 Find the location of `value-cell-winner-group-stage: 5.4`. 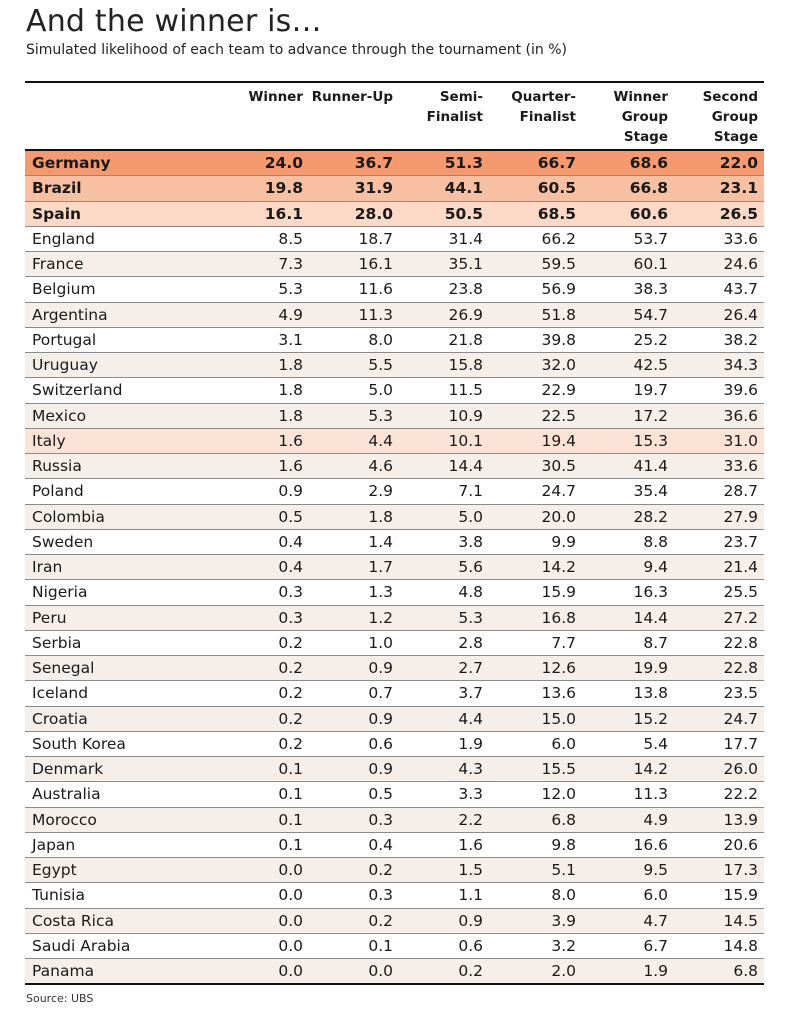

value-cell-winner-group-stage: 5.4 is located at coordinates (628, 743).